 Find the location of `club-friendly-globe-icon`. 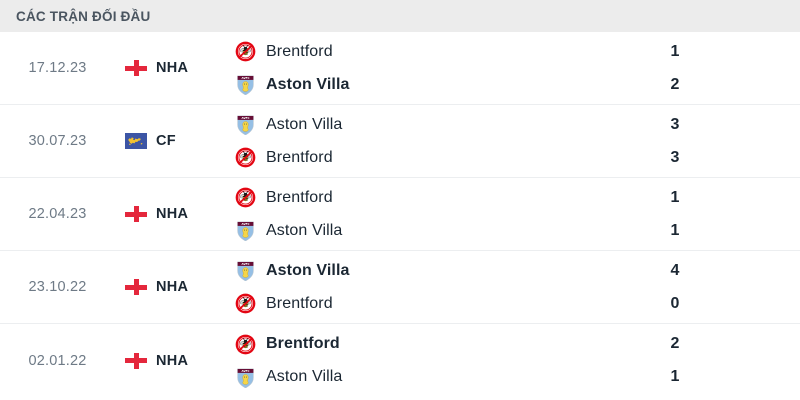

club-friendly-globe-icon is located at coordinates (136, 141).